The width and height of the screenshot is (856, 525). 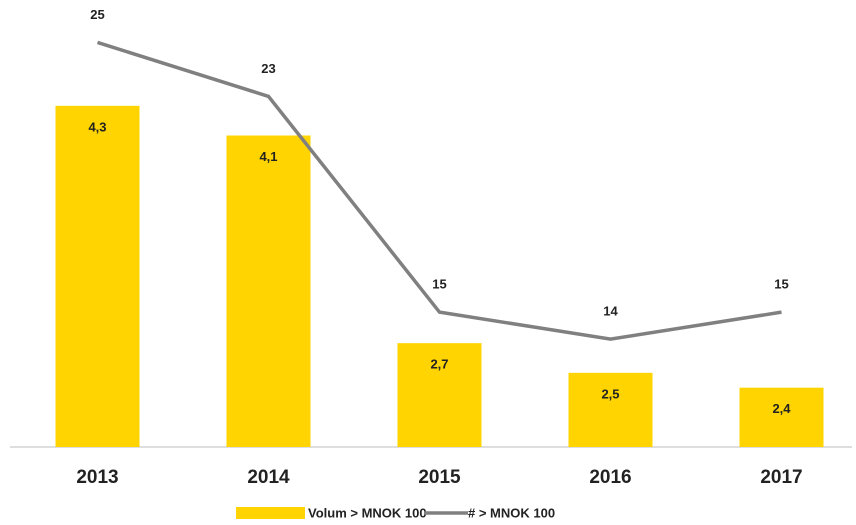 I want to click on bar-label: 2,5, so click(x=610, y=393).